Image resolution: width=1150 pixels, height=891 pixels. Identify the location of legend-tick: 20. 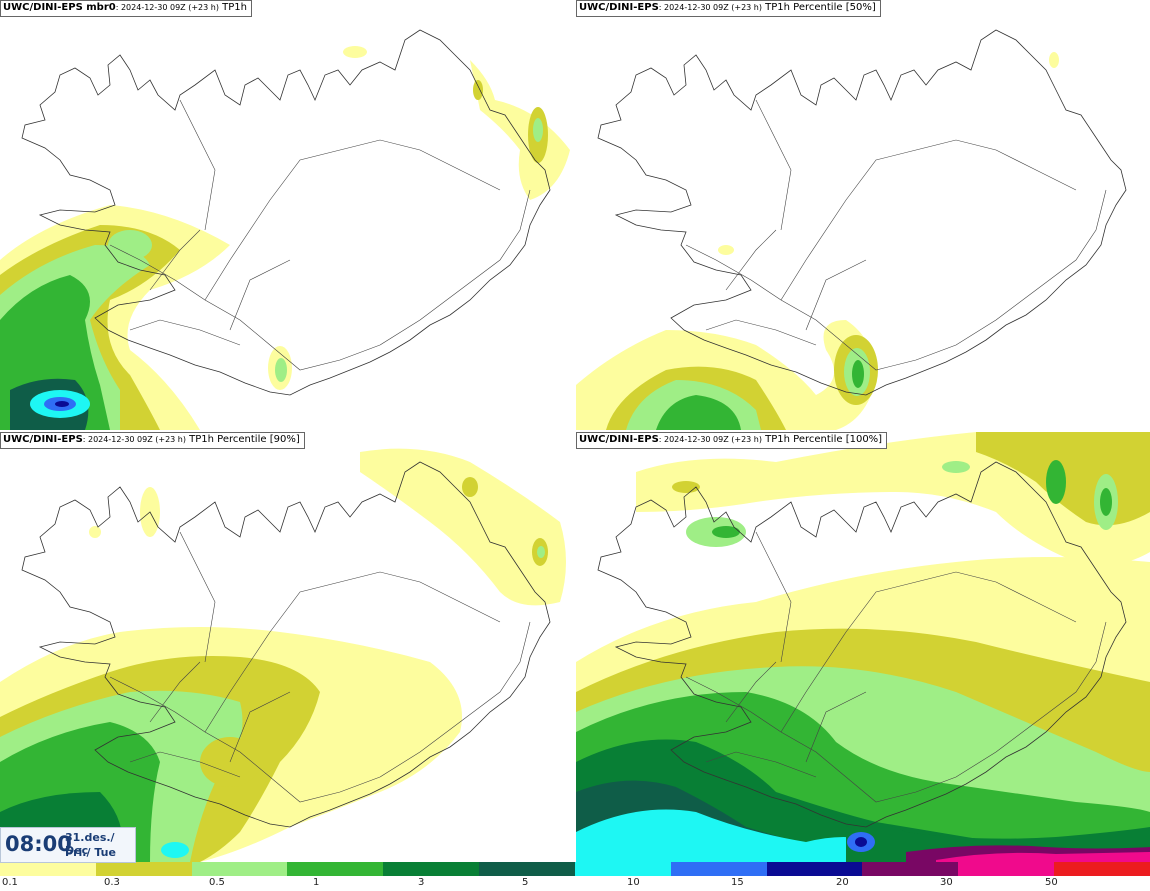
(842, 882).